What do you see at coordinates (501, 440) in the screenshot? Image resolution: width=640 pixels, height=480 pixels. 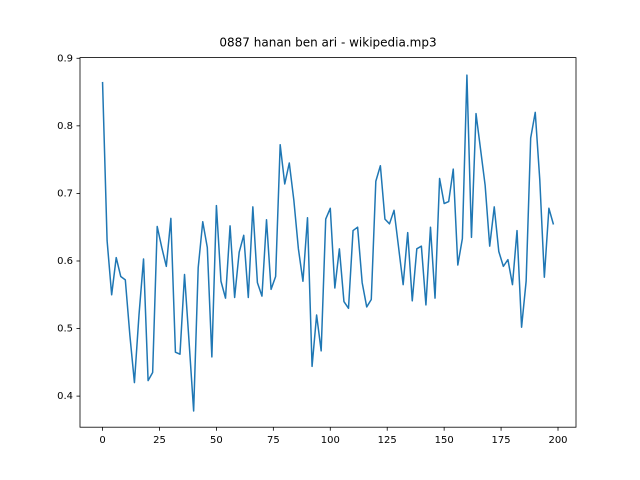 I see `x-tick-label: 175` at bounding box center [501, 440].